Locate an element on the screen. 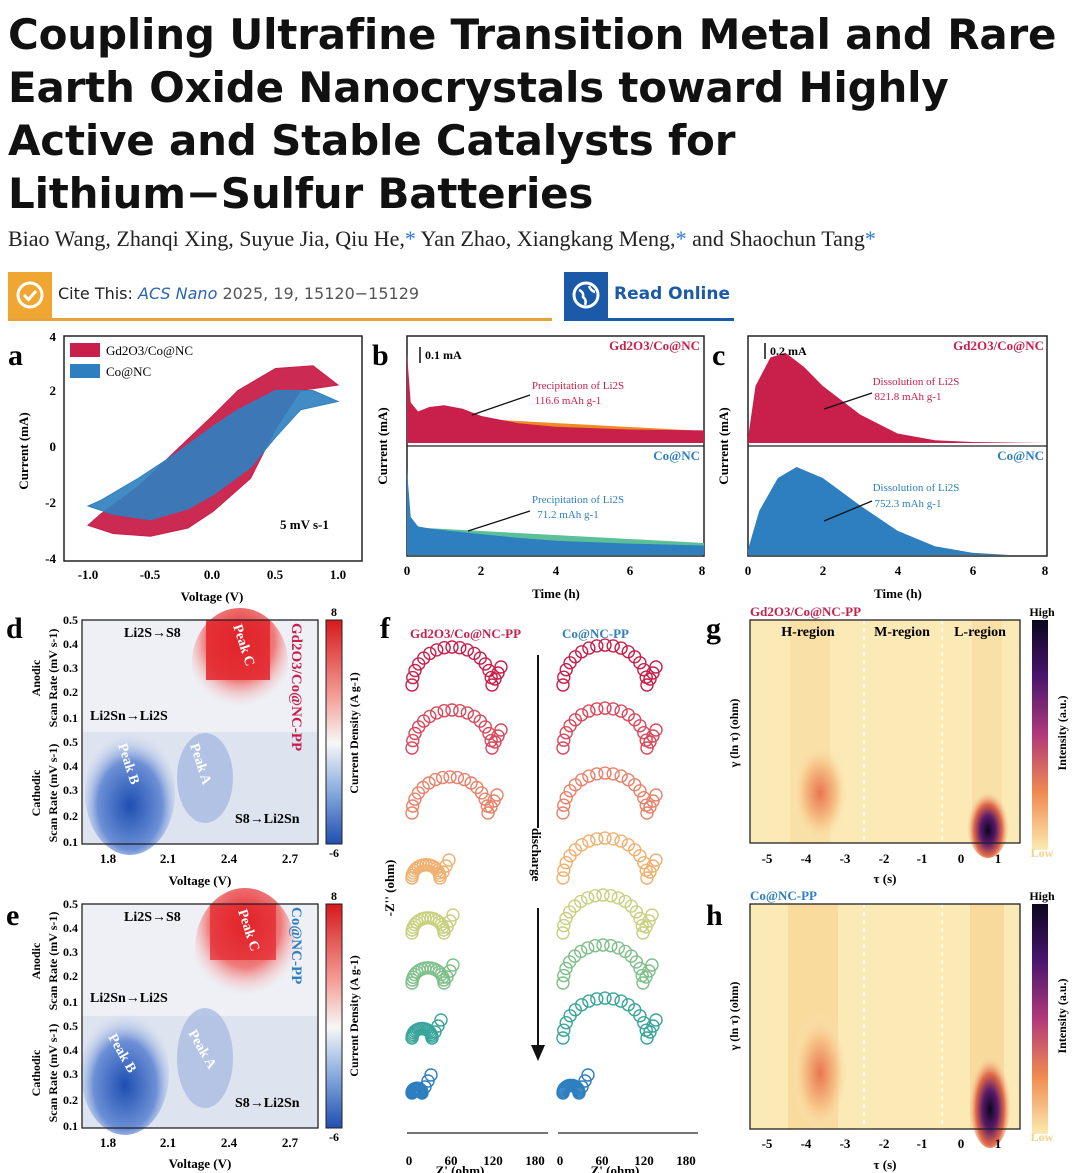 The height and width of the screenshot is (1173, 1080). author: Suyue Jia is located at coordinates (282, 238).